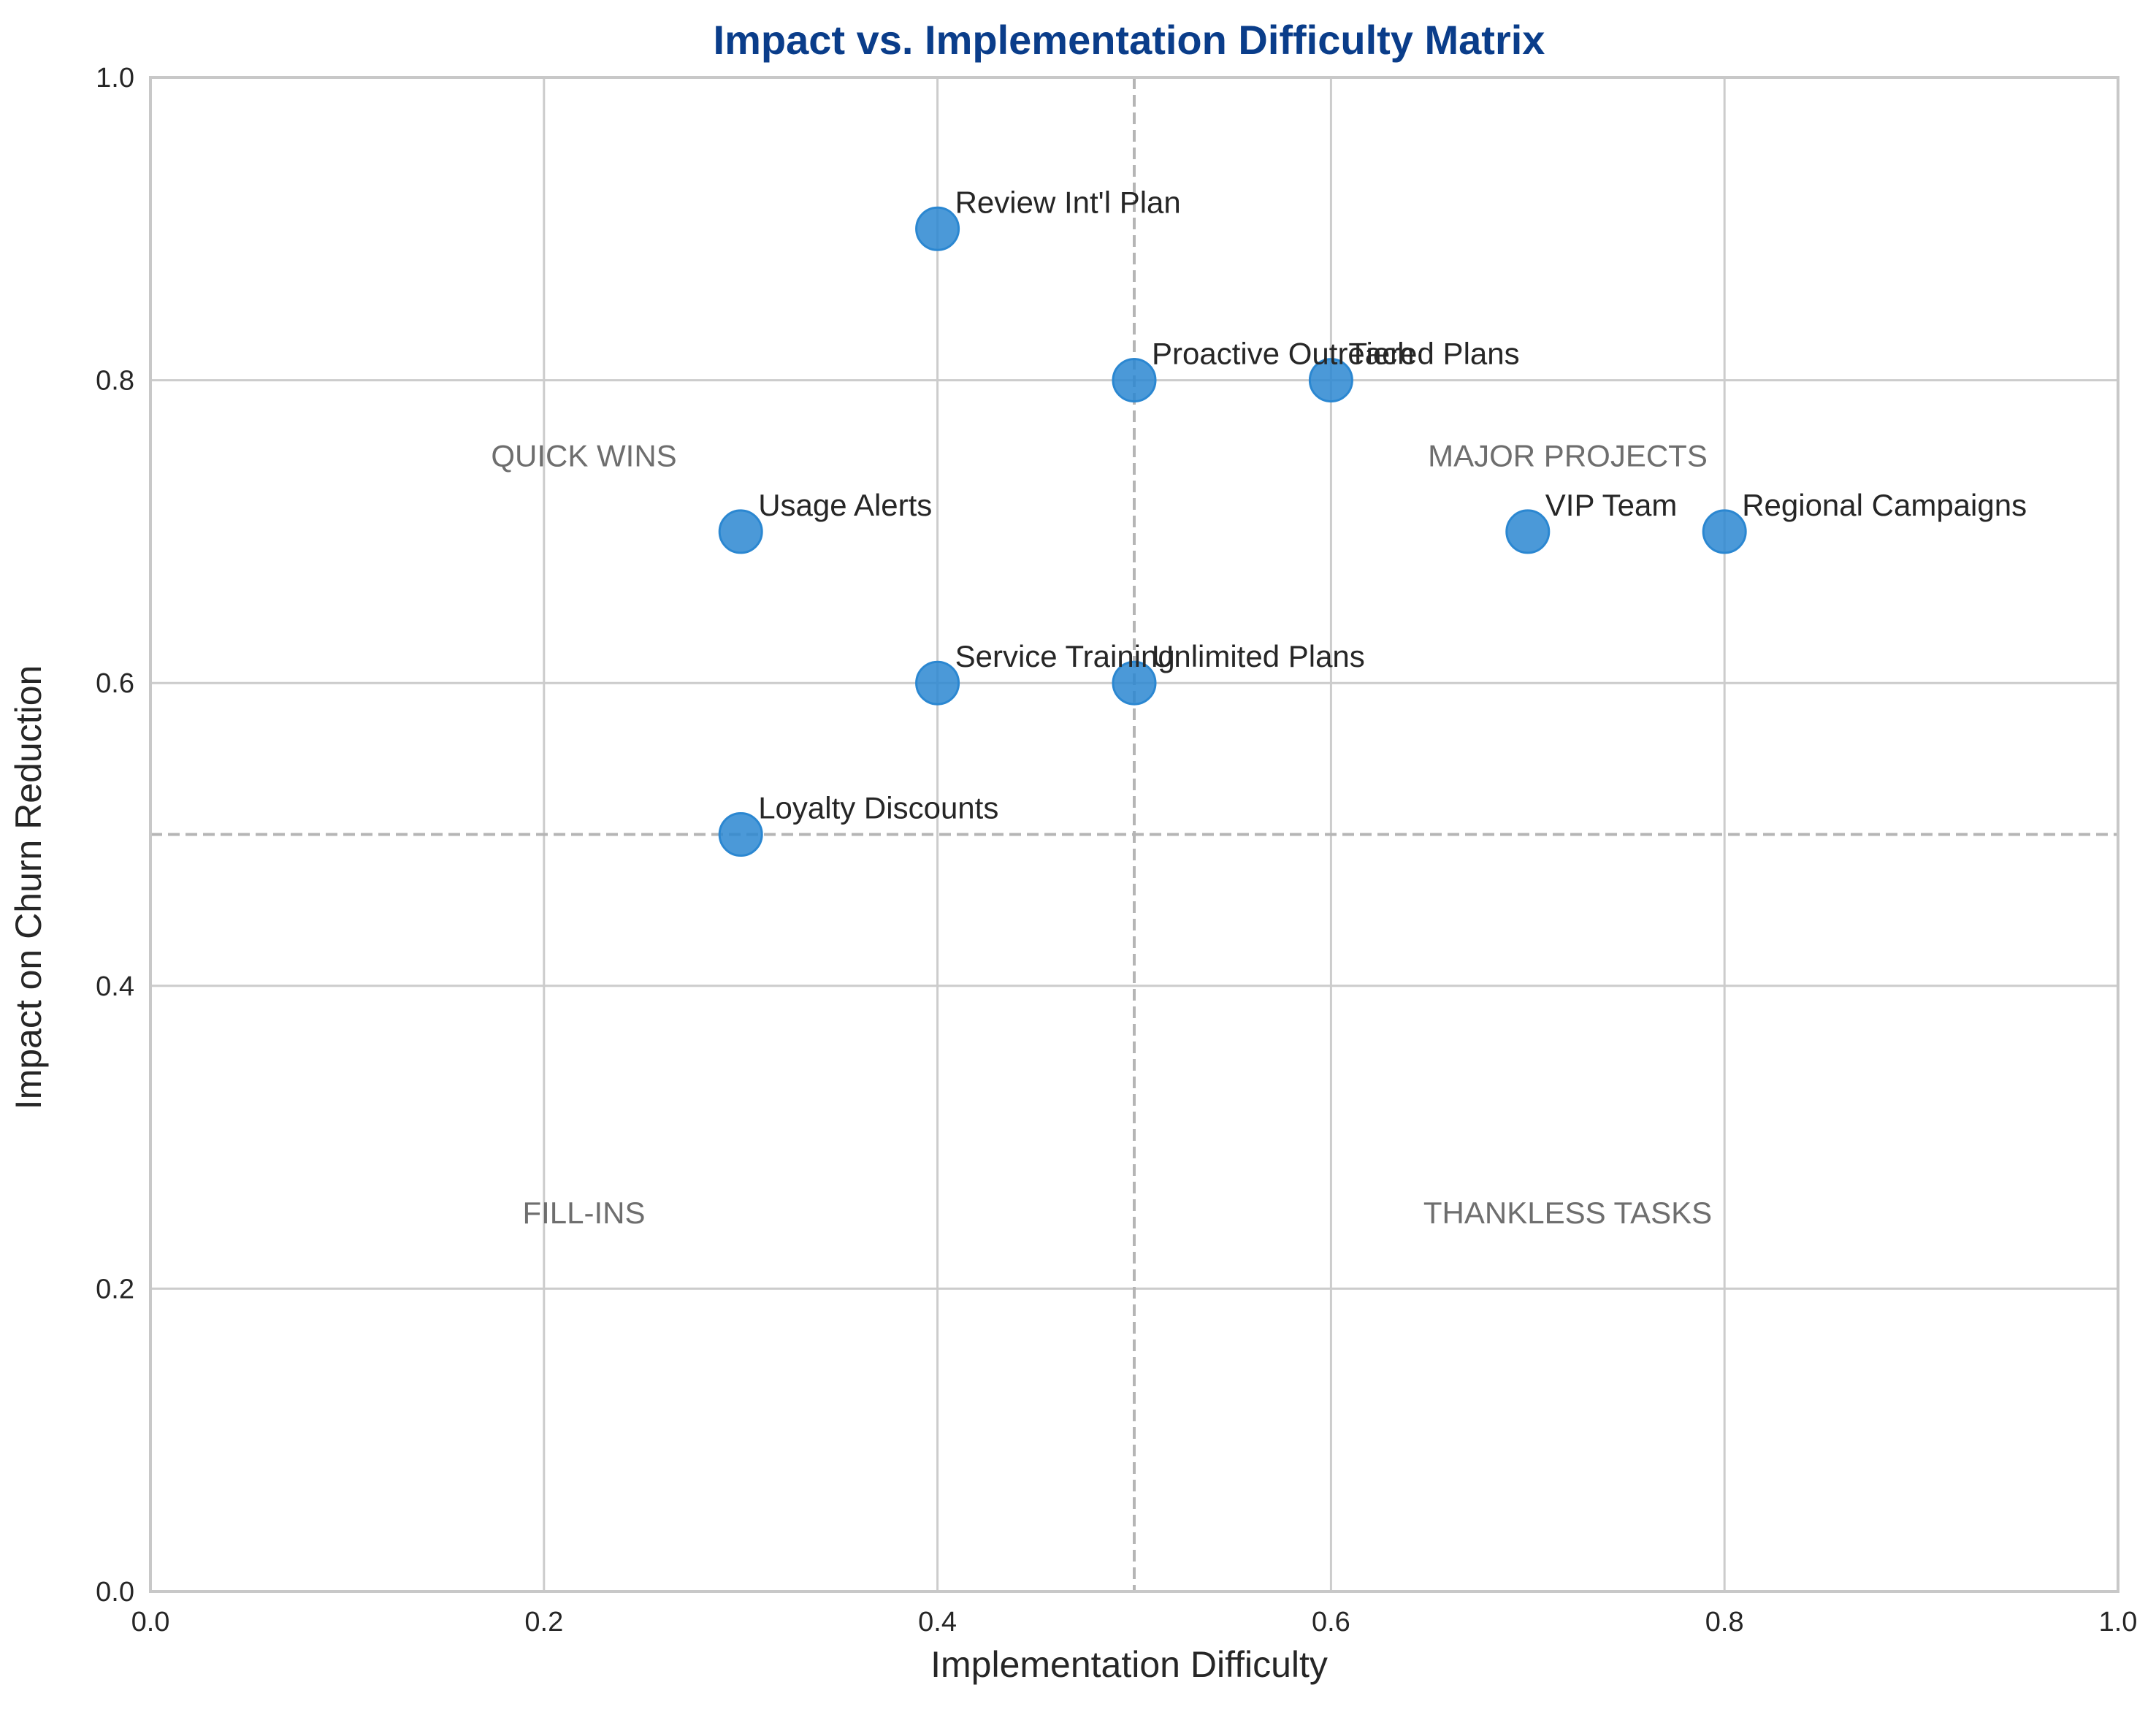 Image resolution: width=2156 pixels, height=1720 pixels. I want to click on x-tick-label: 1.0, so click(2119, 1622).